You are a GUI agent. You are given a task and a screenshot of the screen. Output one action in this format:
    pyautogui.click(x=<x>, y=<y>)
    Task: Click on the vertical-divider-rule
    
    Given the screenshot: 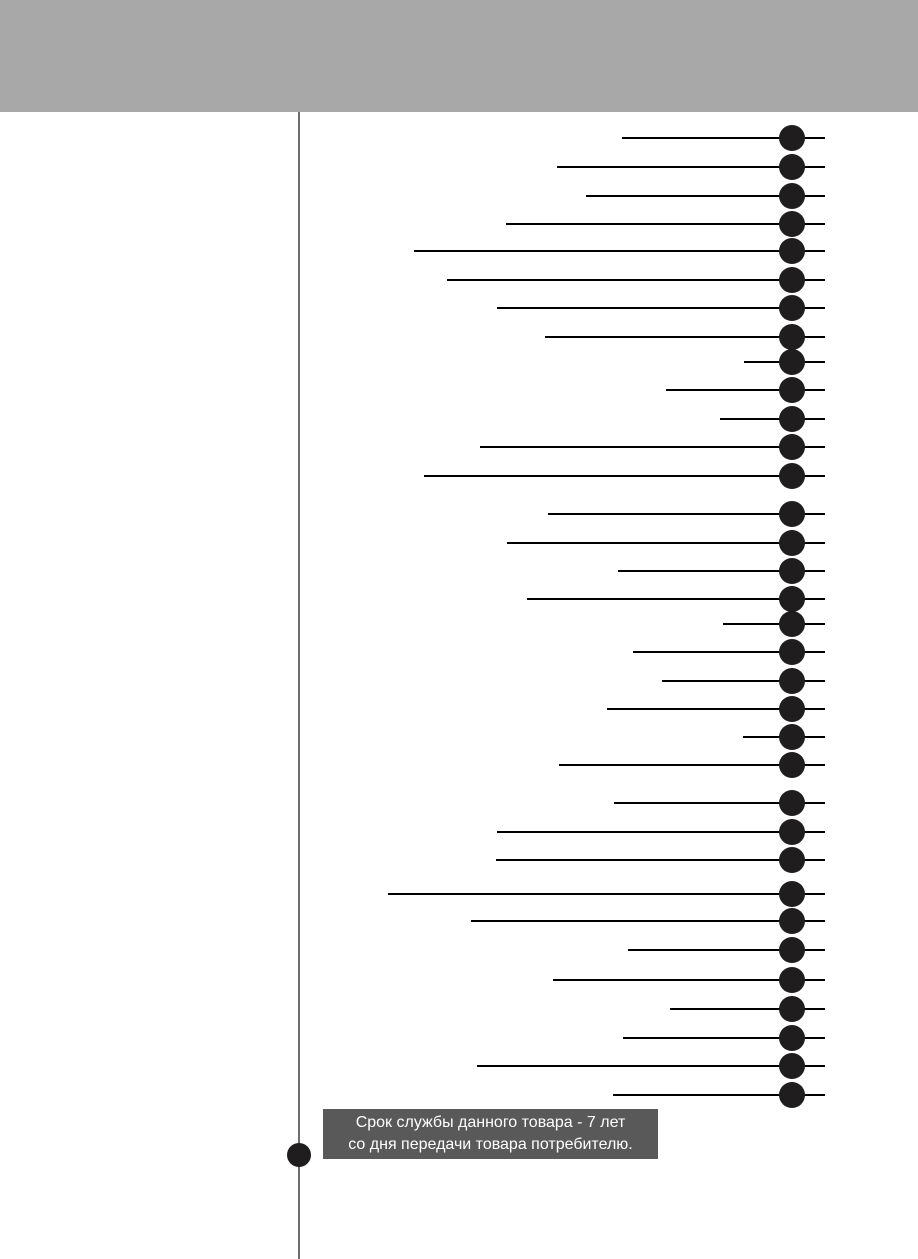 What is the action you would take?
    pyautogui.click(x=299, y=685)
    